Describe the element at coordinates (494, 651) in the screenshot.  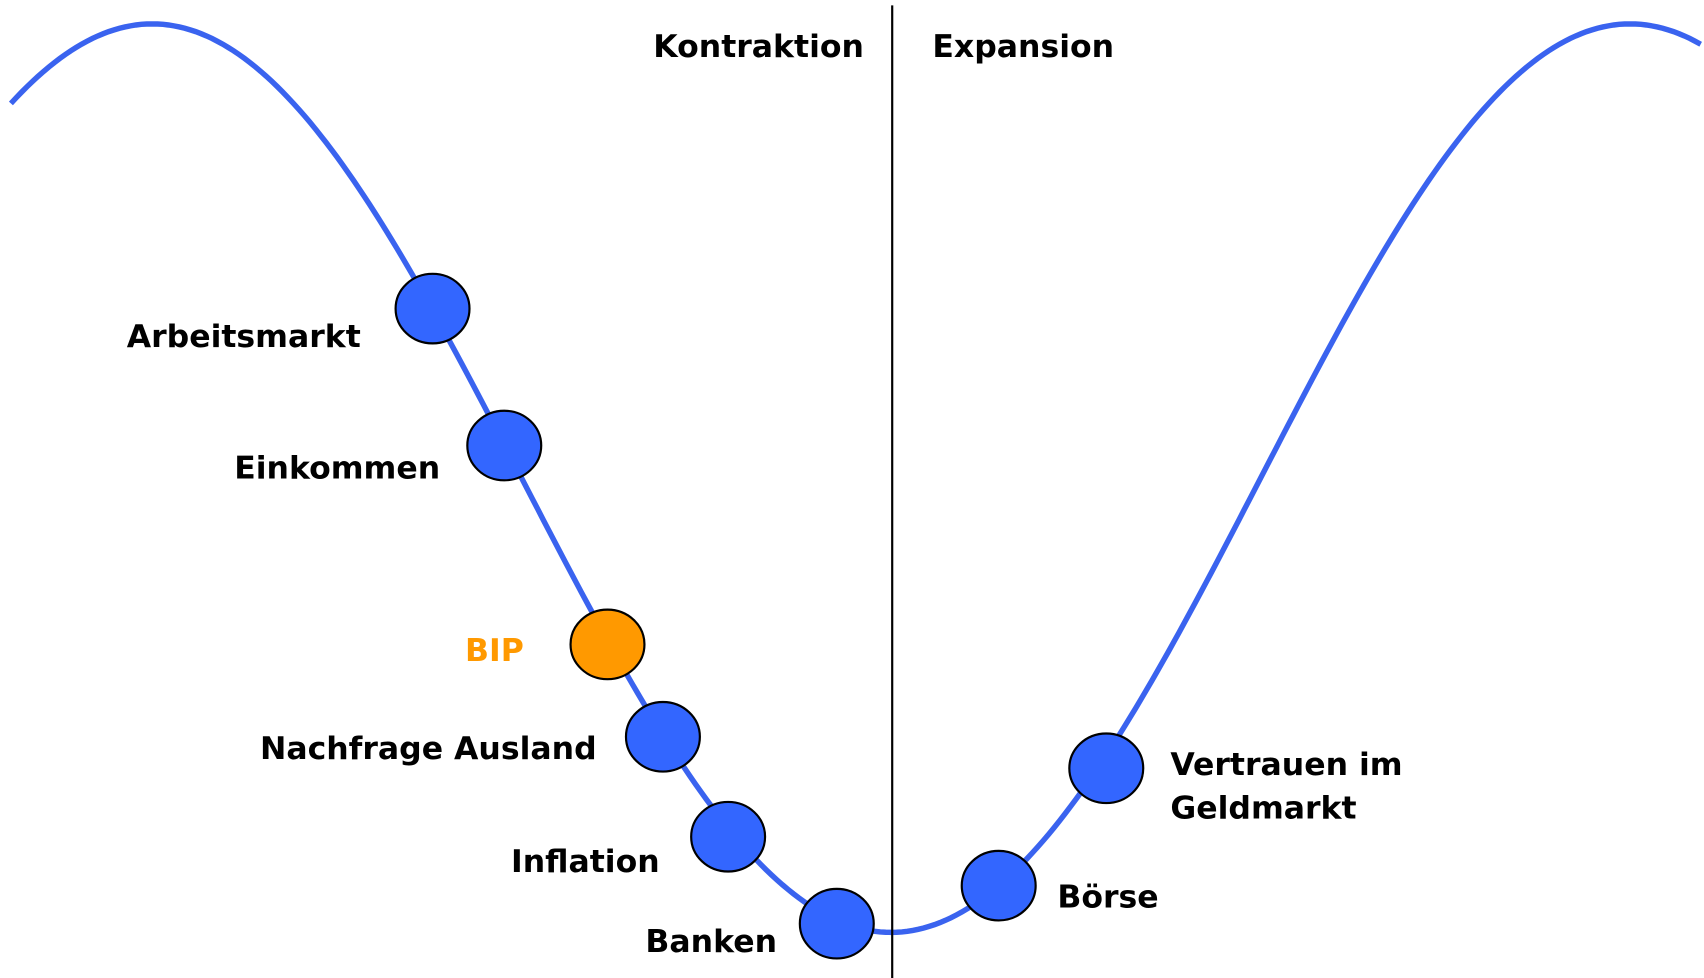
I see `node-label: BIP` at that location.